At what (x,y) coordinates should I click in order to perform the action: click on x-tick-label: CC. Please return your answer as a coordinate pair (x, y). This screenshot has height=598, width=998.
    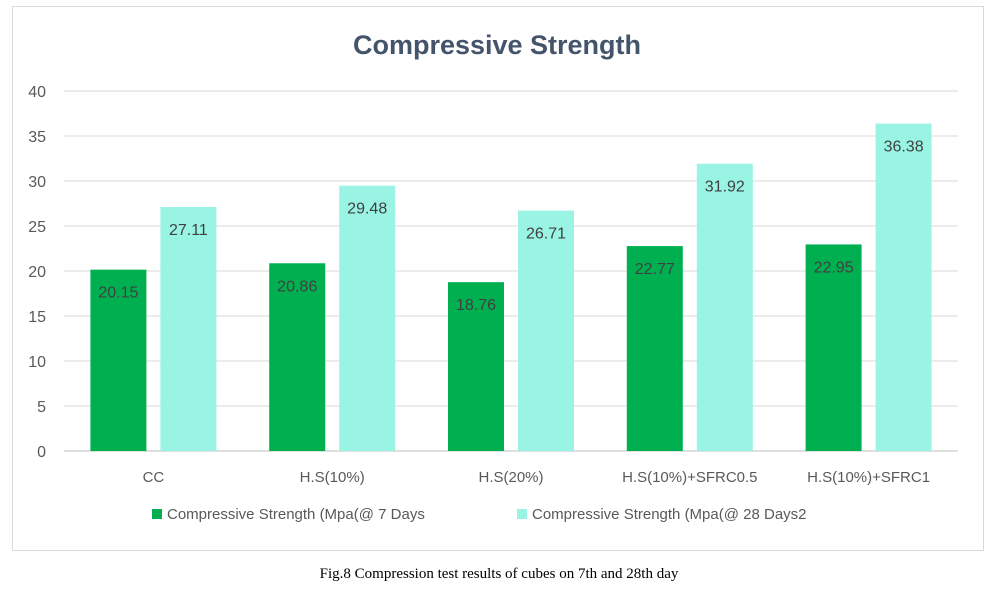
    Looking at the image, I should click on (154, 477).